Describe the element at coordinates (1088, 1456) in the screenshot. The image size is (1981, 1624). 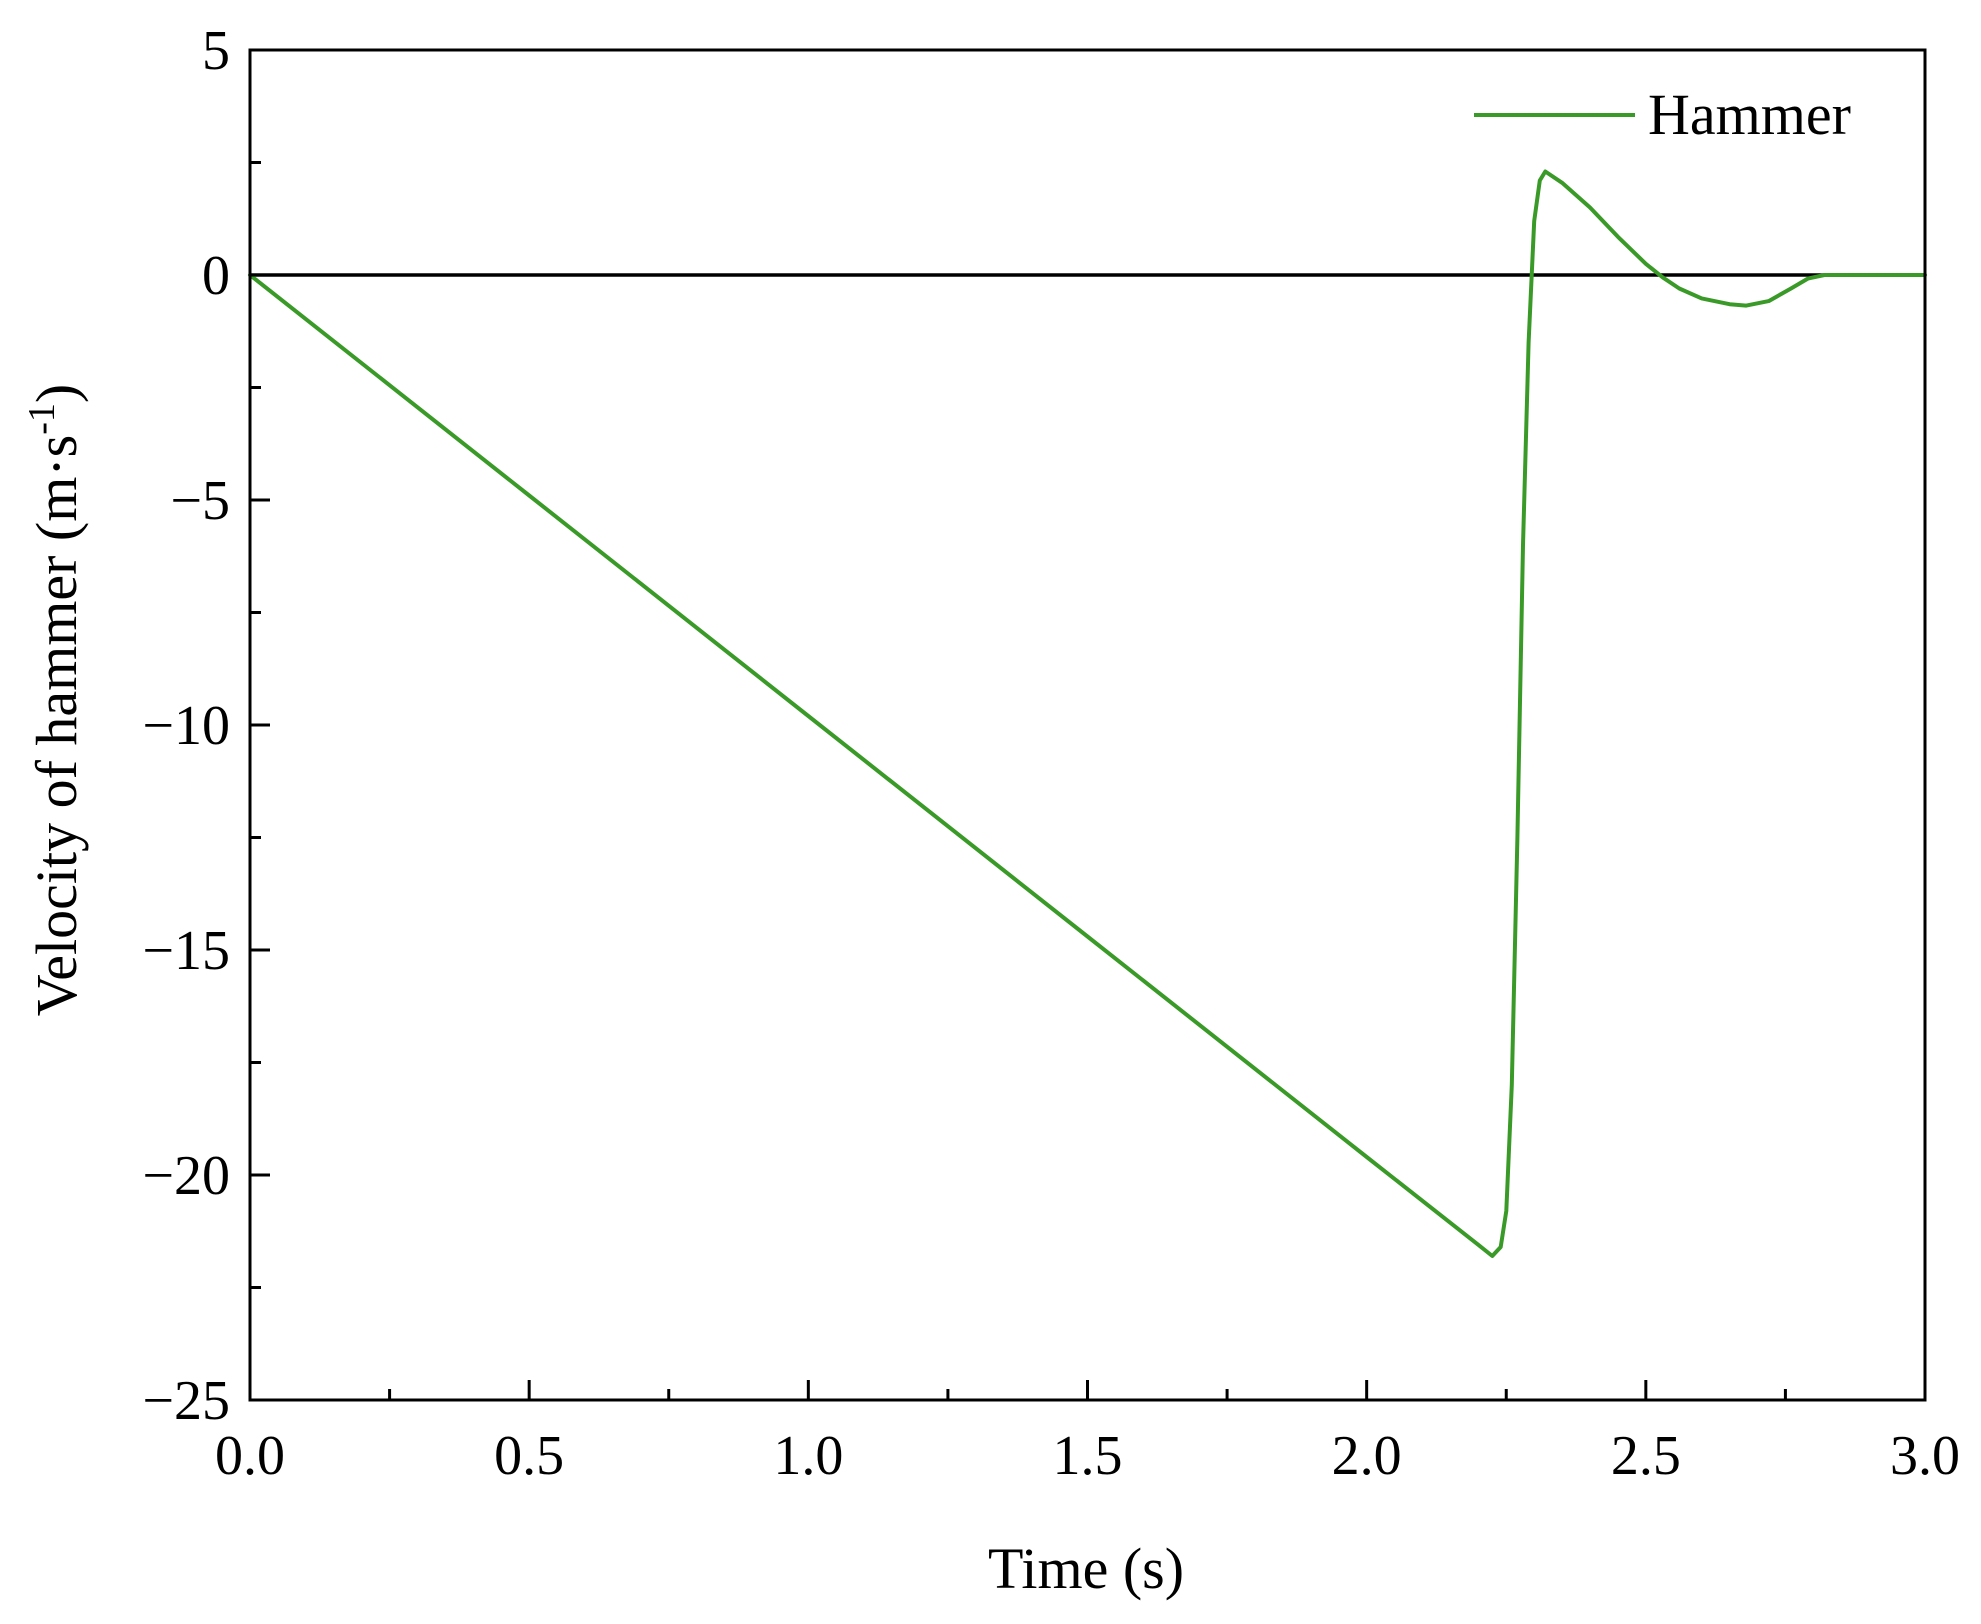
I see `x-tick-label: 1.5` at that location.